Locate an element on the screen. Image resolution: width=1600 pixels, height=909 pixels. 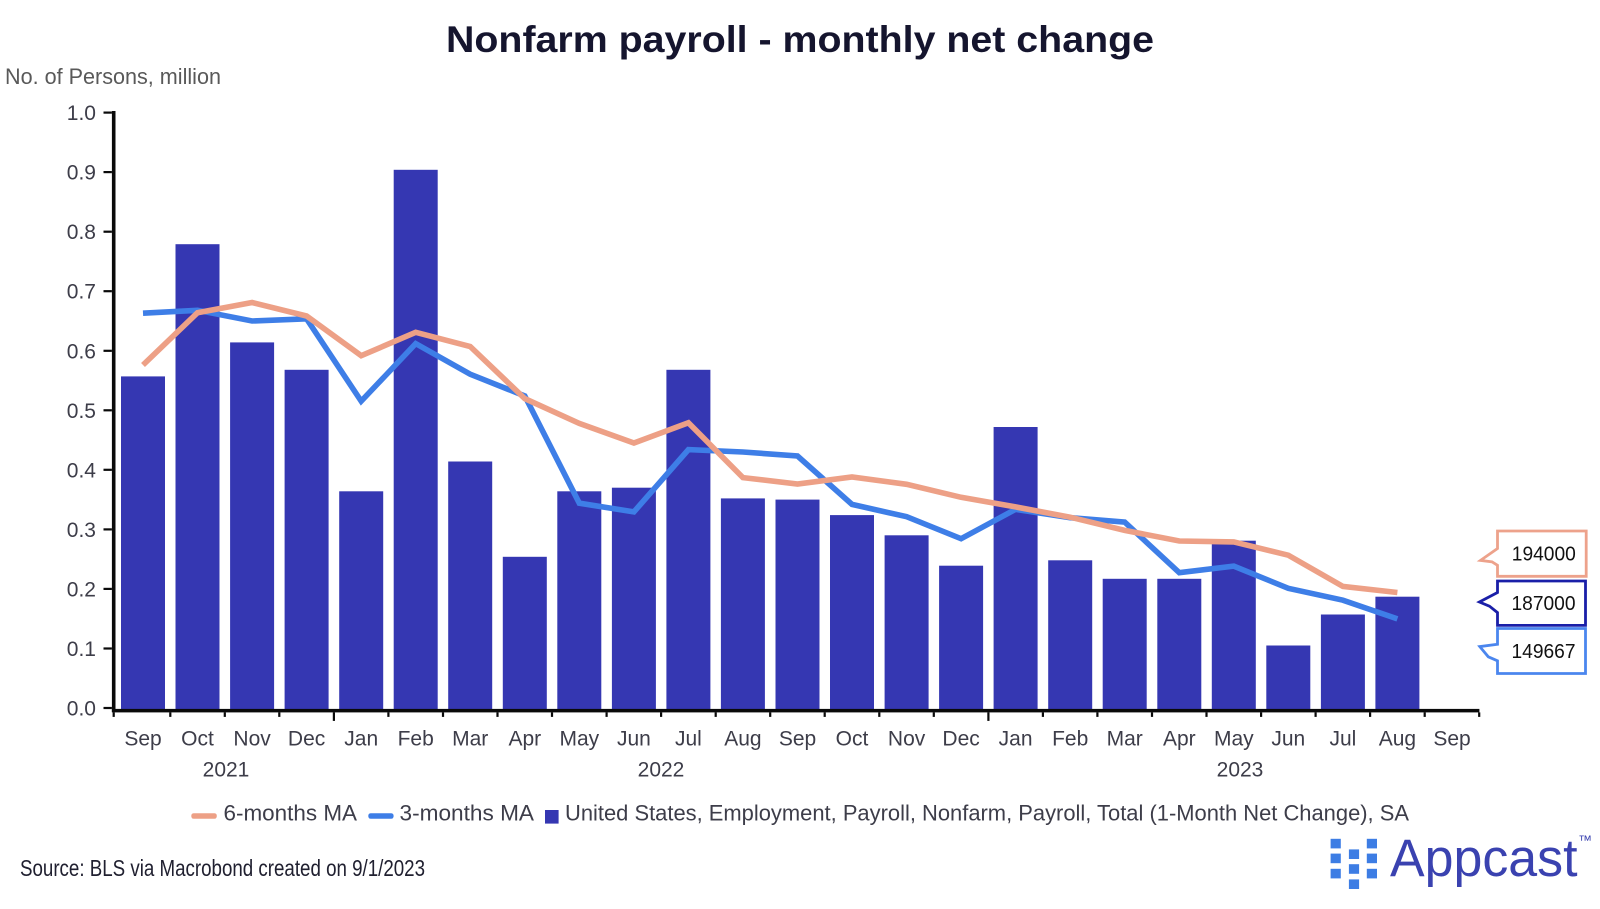
svg-text: 2021 is located at coordinates (226, 770).